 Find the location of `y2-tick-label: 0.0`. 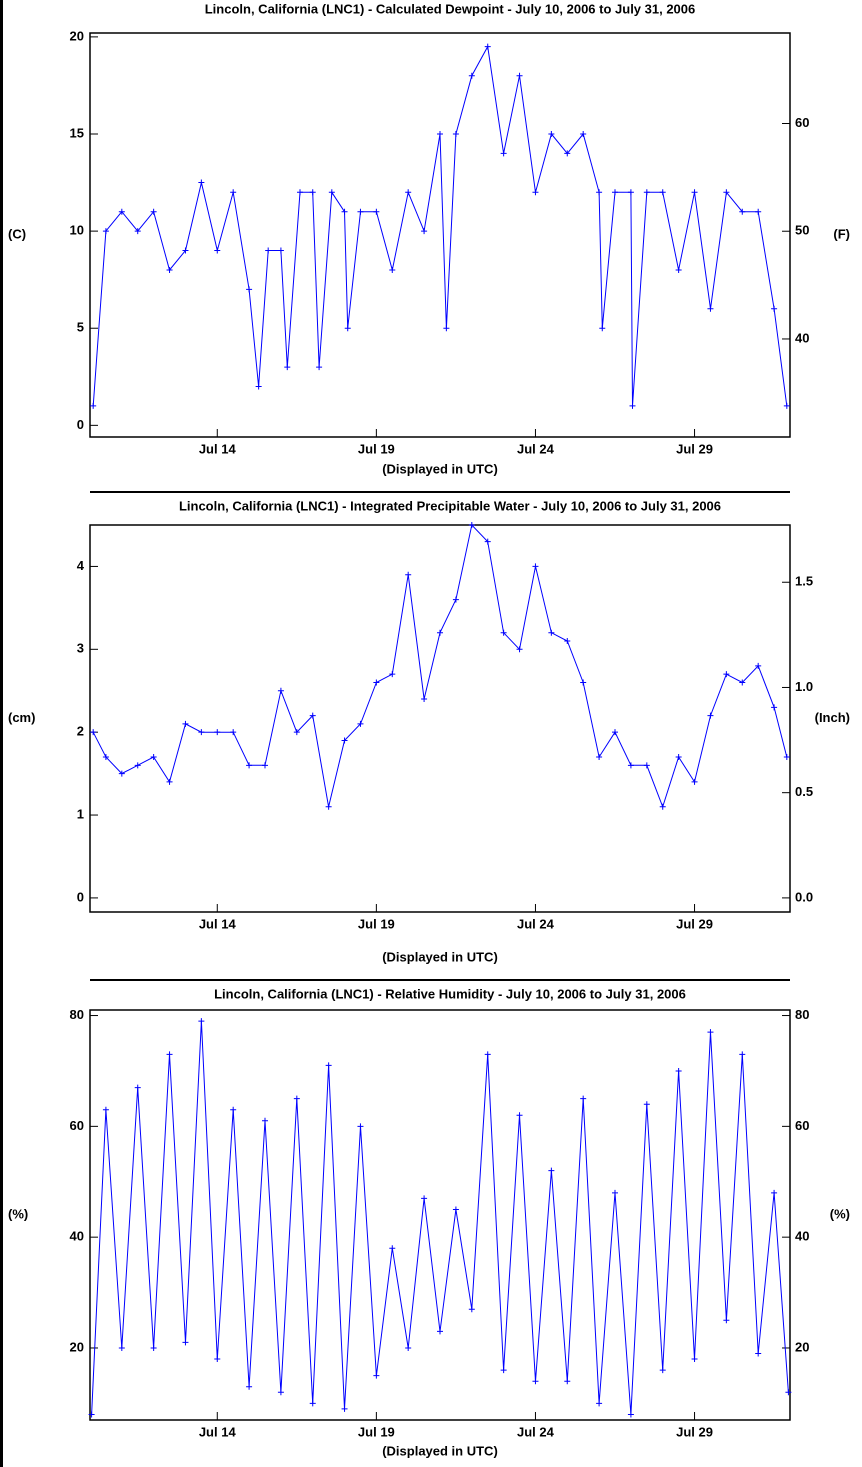

y2-tick-label: 0.0 is located at coordinates (804, 896).